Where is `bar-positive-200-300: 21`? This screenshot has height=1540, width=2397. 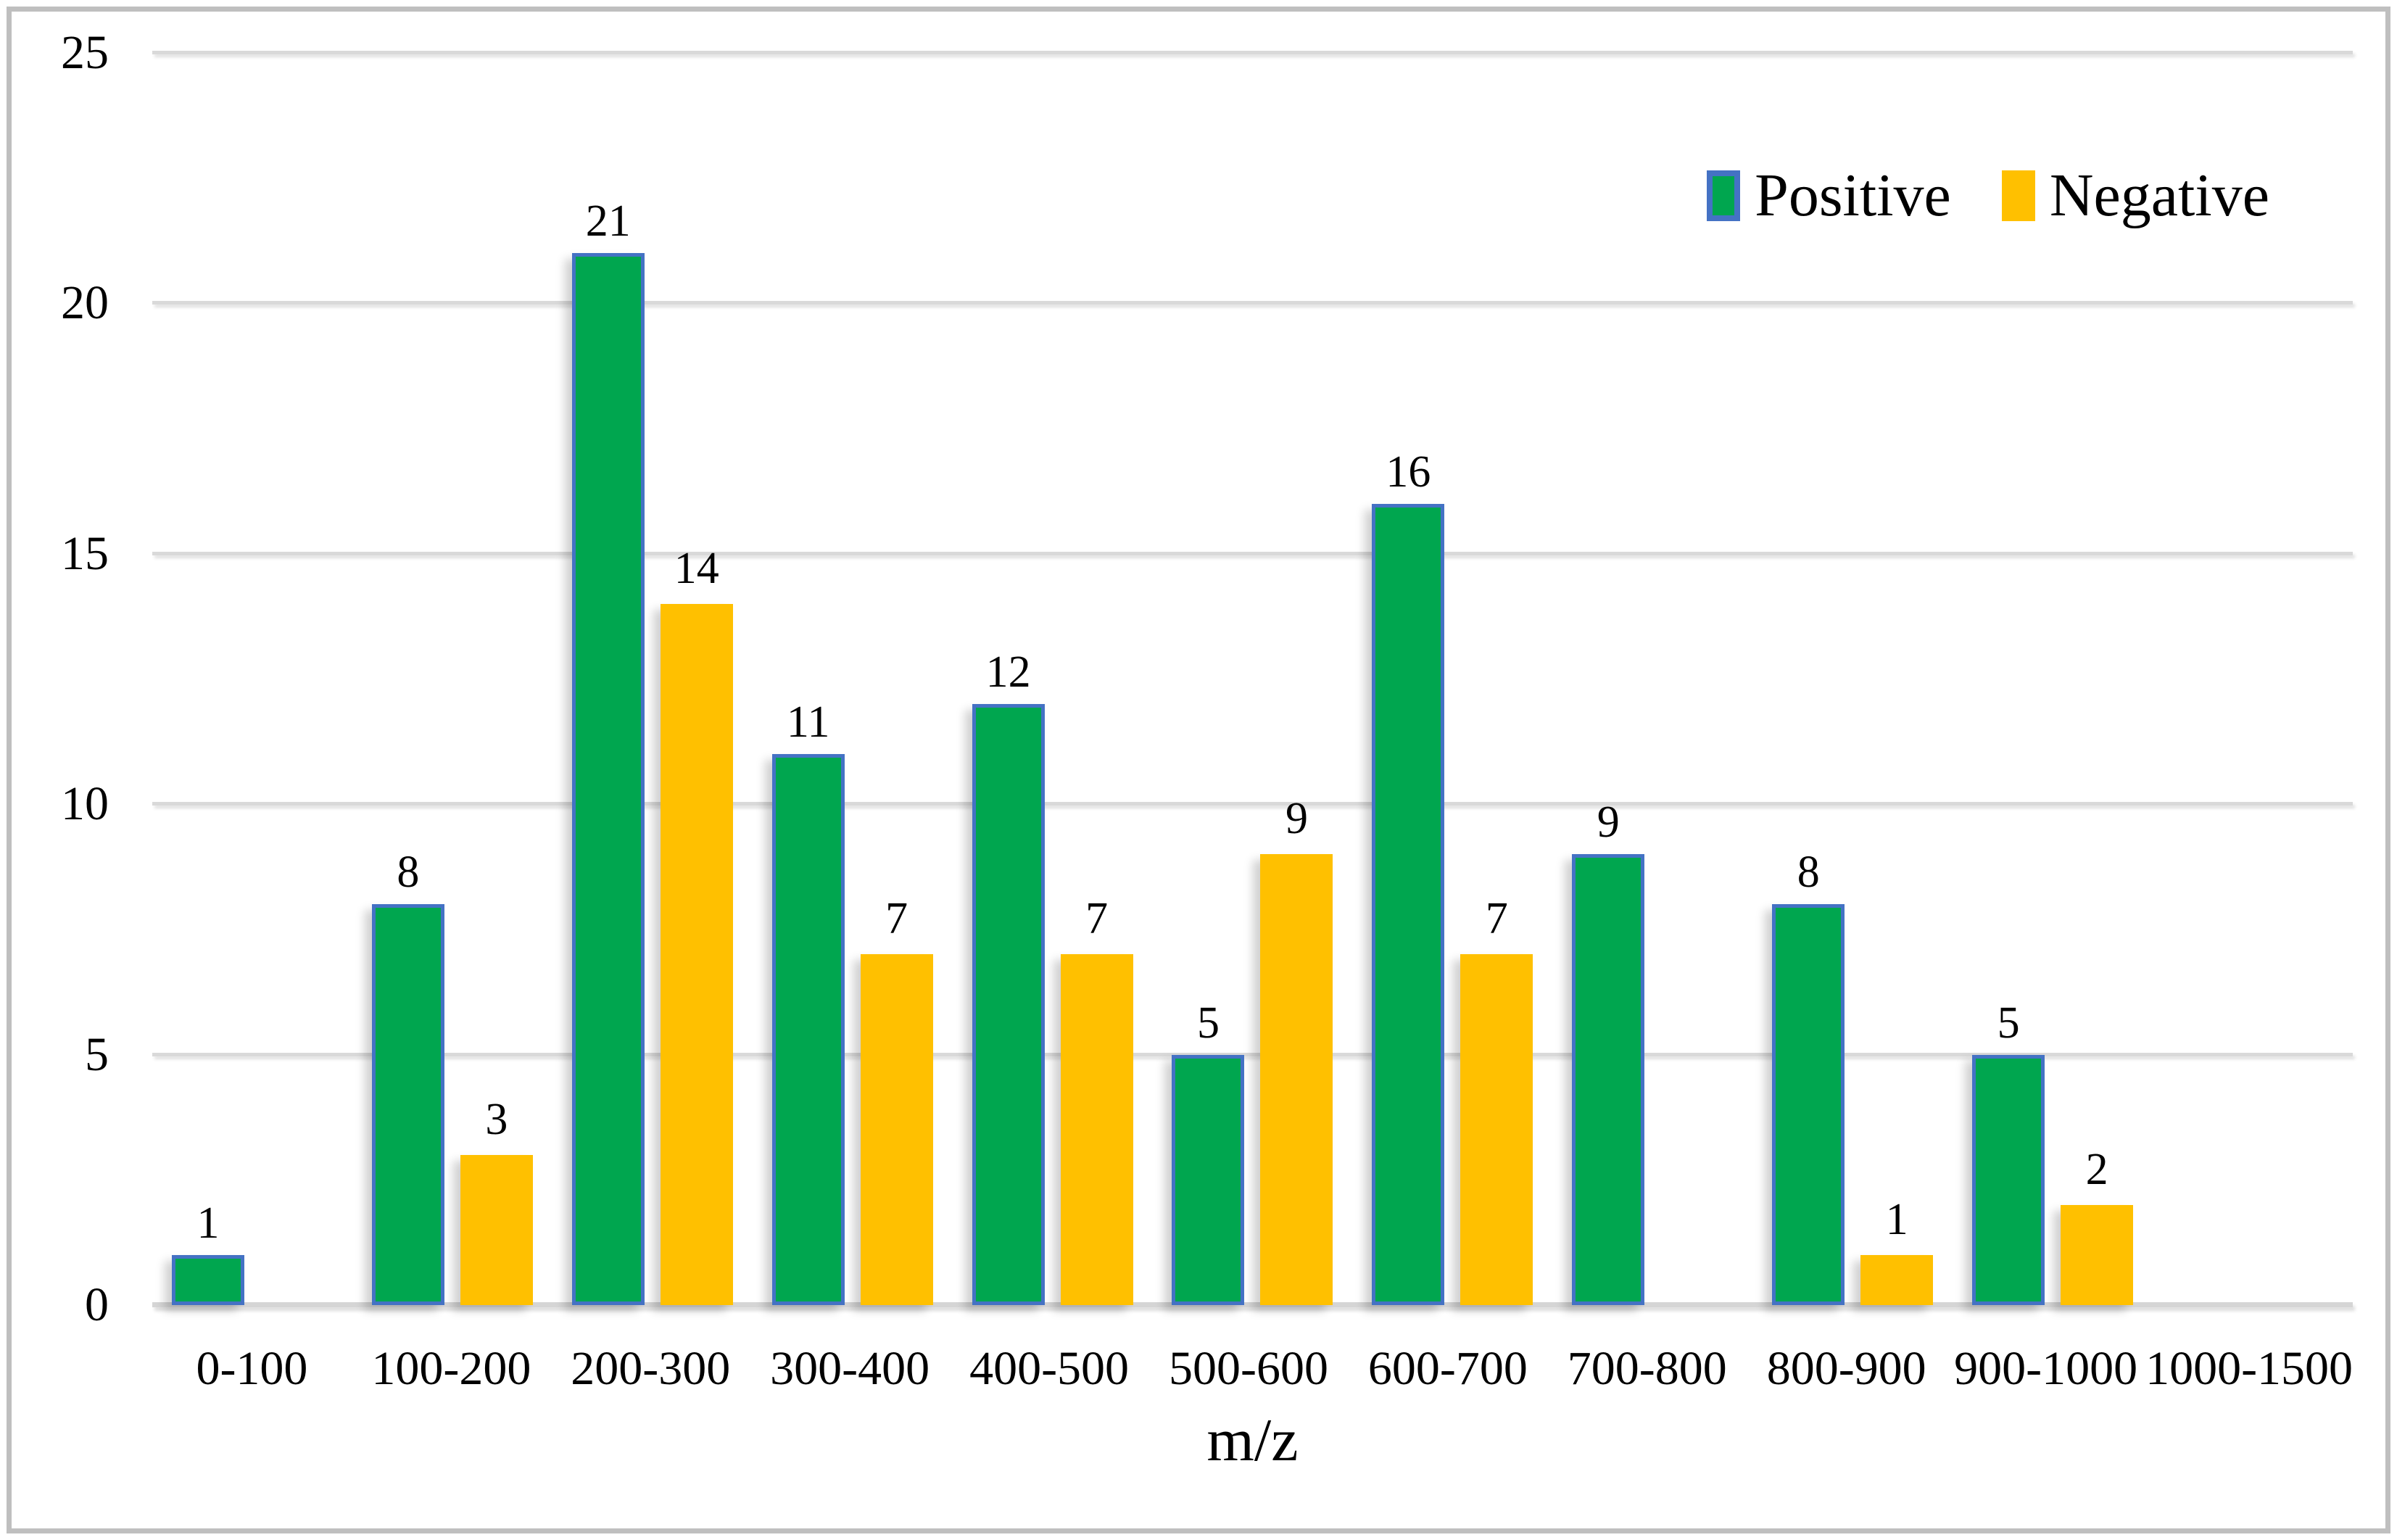 bar-positive-200-300: 21 is located at coordinates (608, 752).